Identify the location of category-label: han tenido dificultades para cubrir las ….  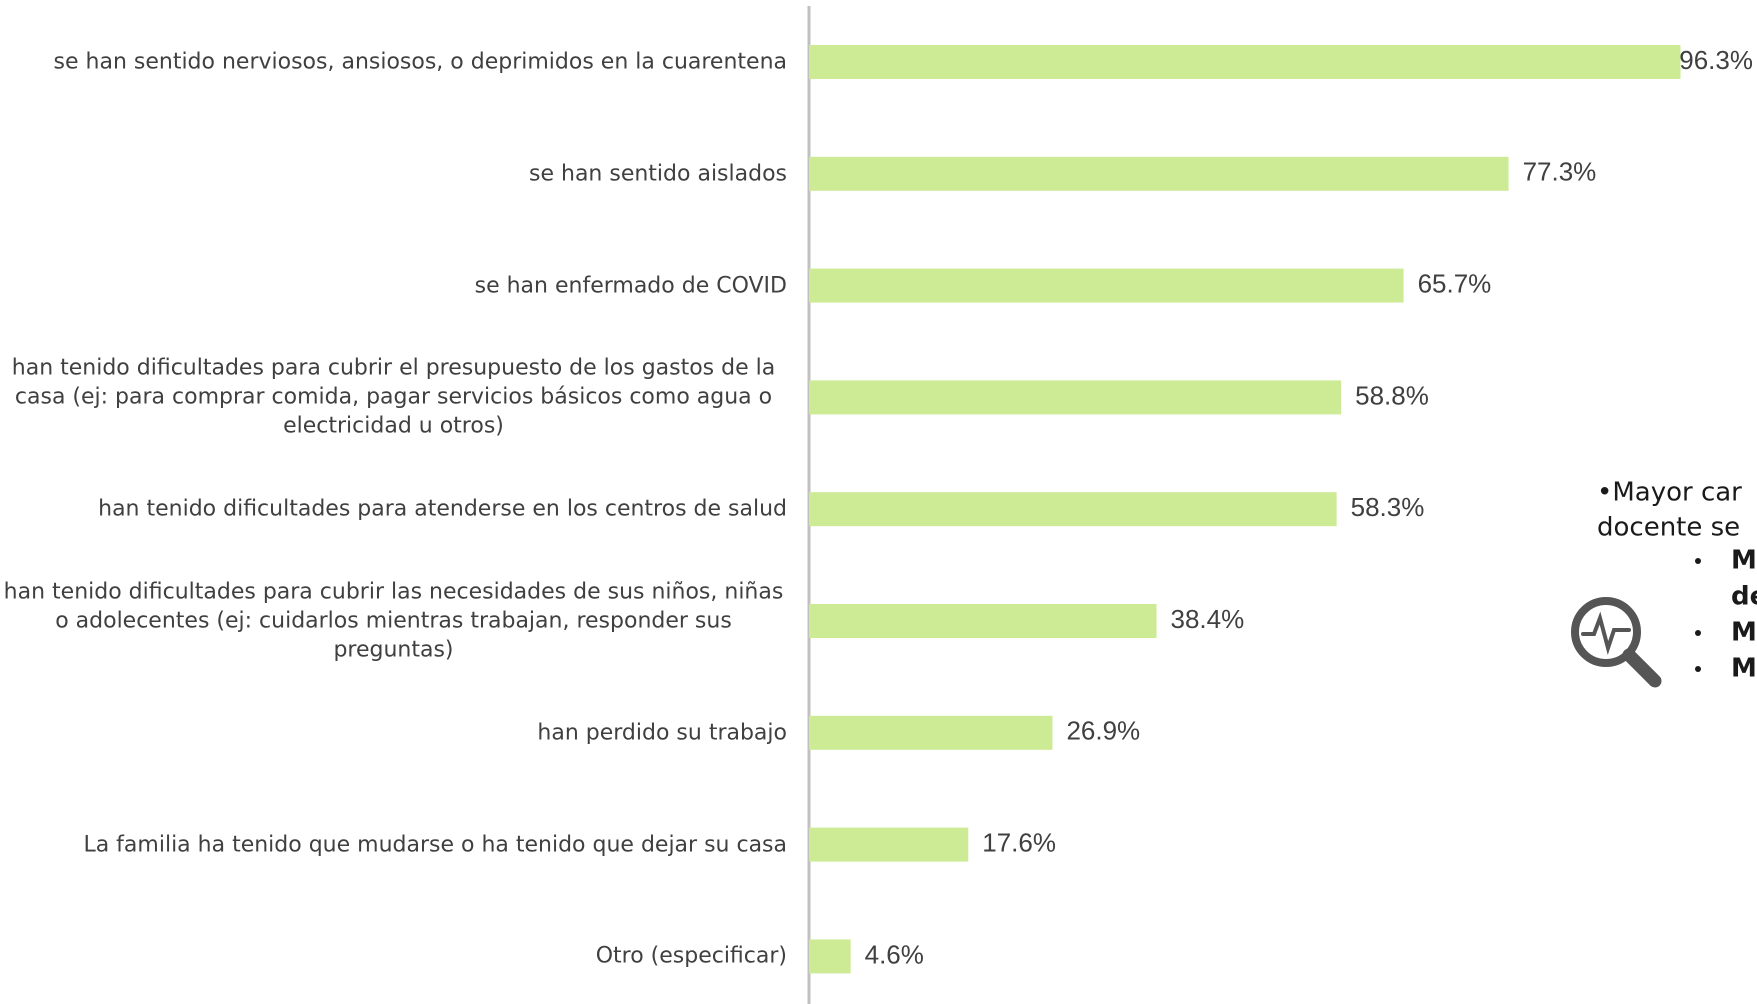
(393, 621).